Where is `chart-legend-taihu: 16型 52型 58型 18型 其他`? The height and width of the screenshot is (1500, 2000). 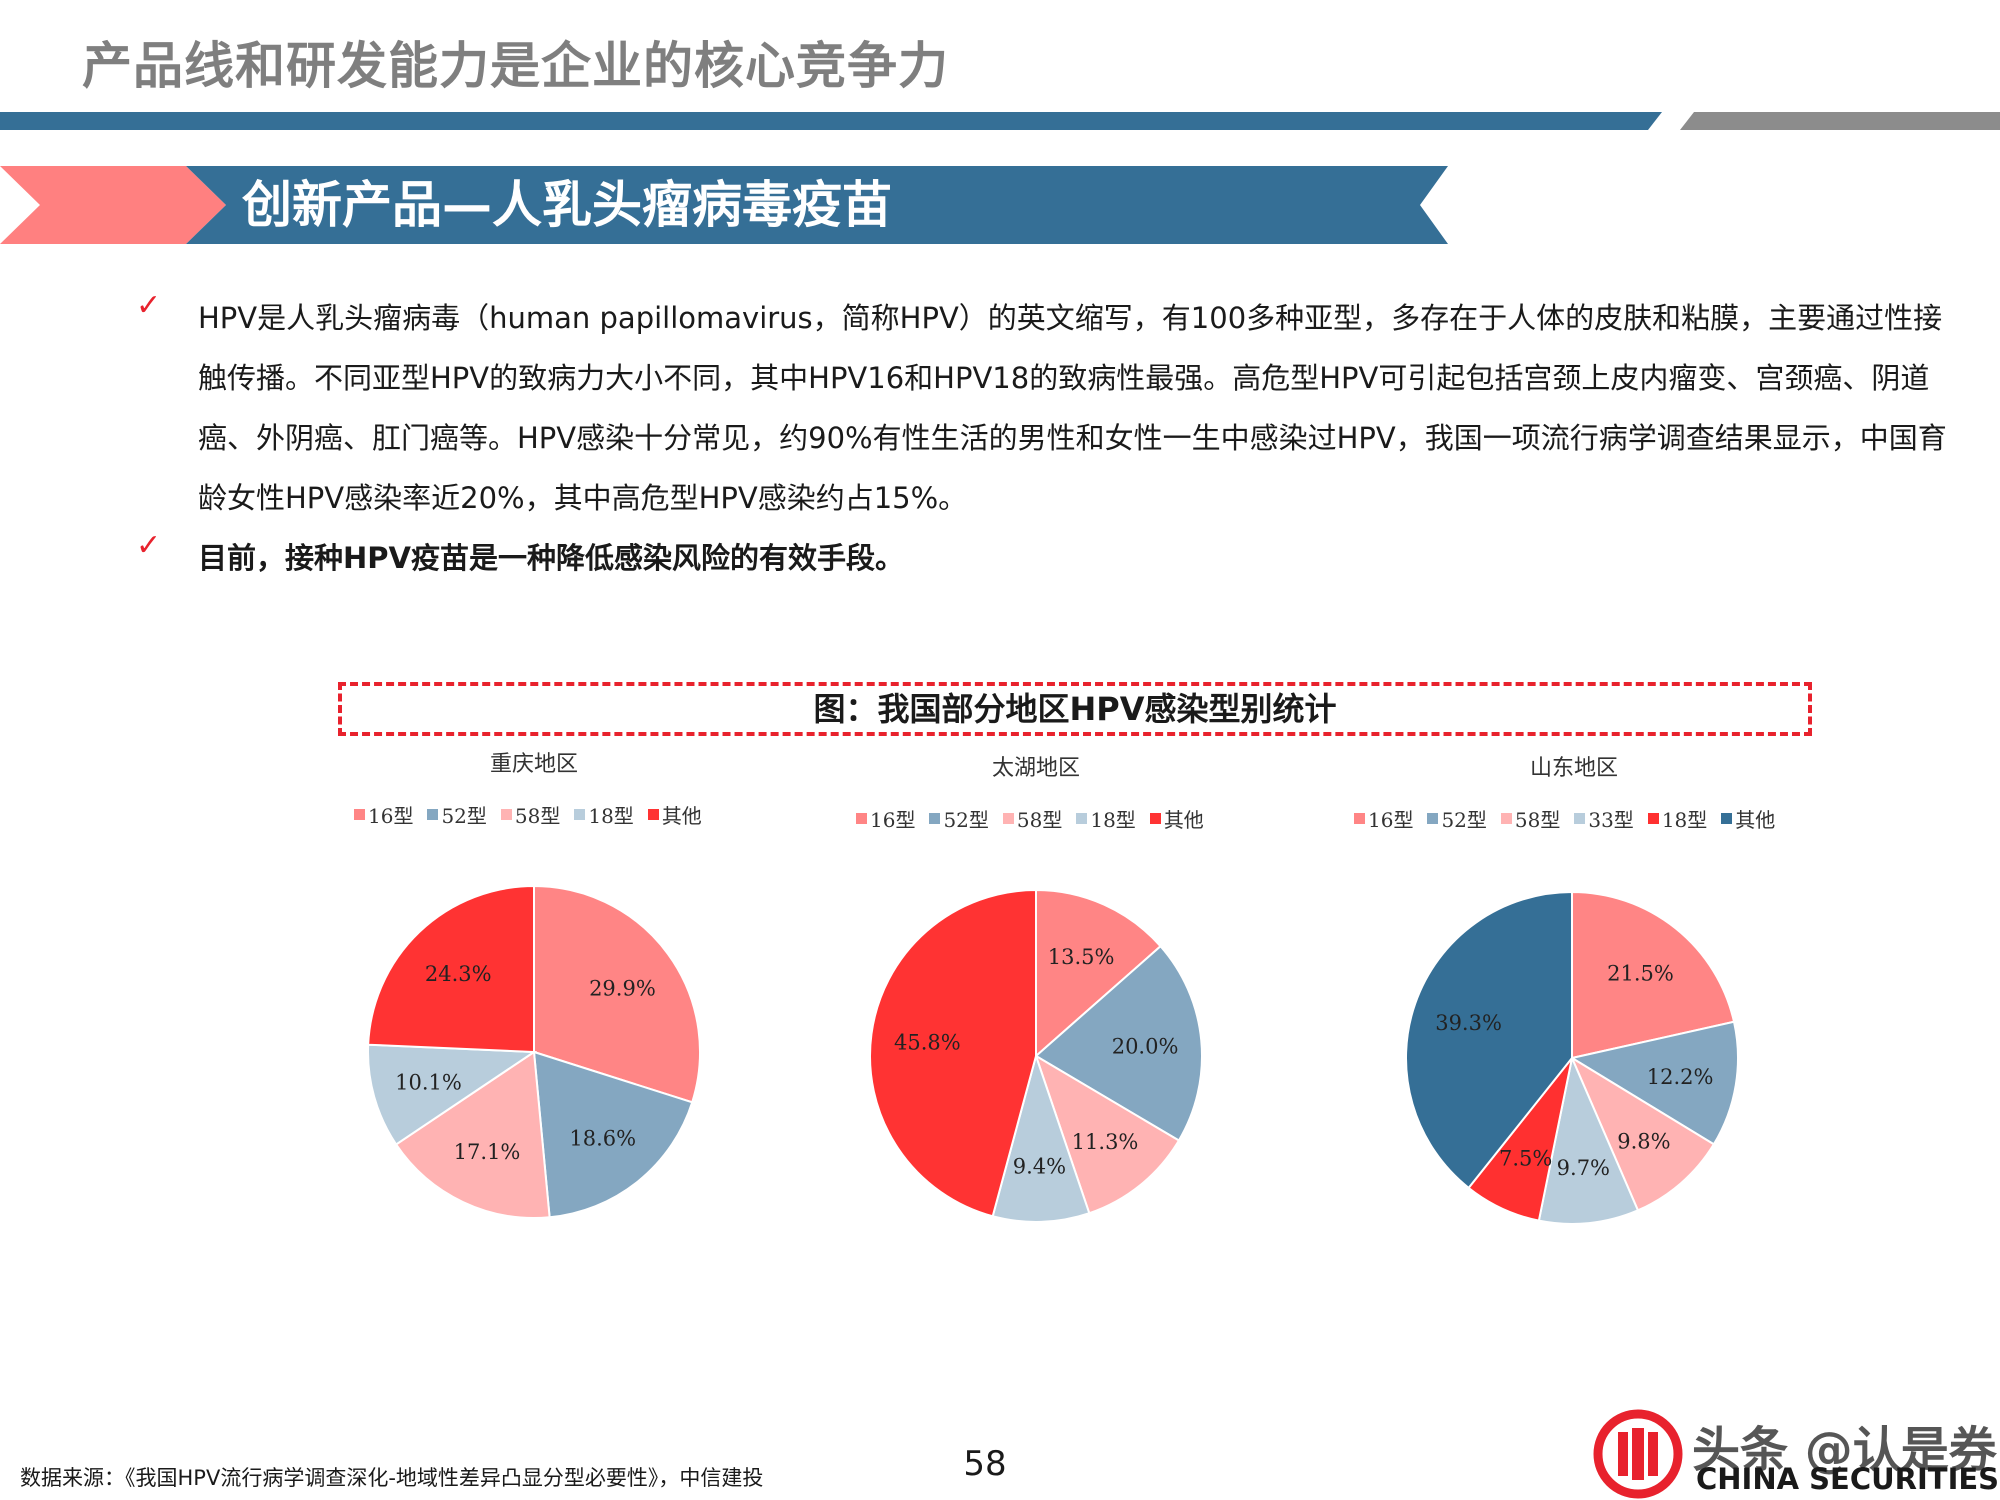 chart-legend-taihu: 16型 52型 58型 18型 其他 is located at coordinates (1030, 818).